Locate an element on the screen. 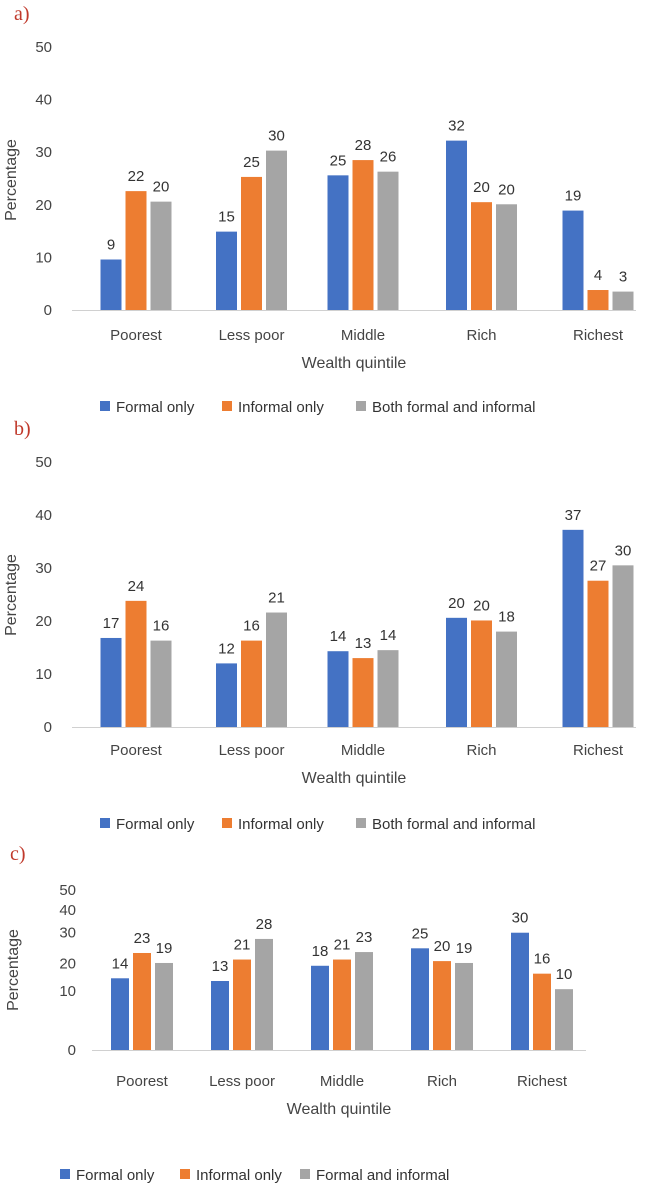 The height and width of the screenshot is (1196, 650). chart-a-x-axis-title: Wealth quintile is located at coordinates (354, 363).